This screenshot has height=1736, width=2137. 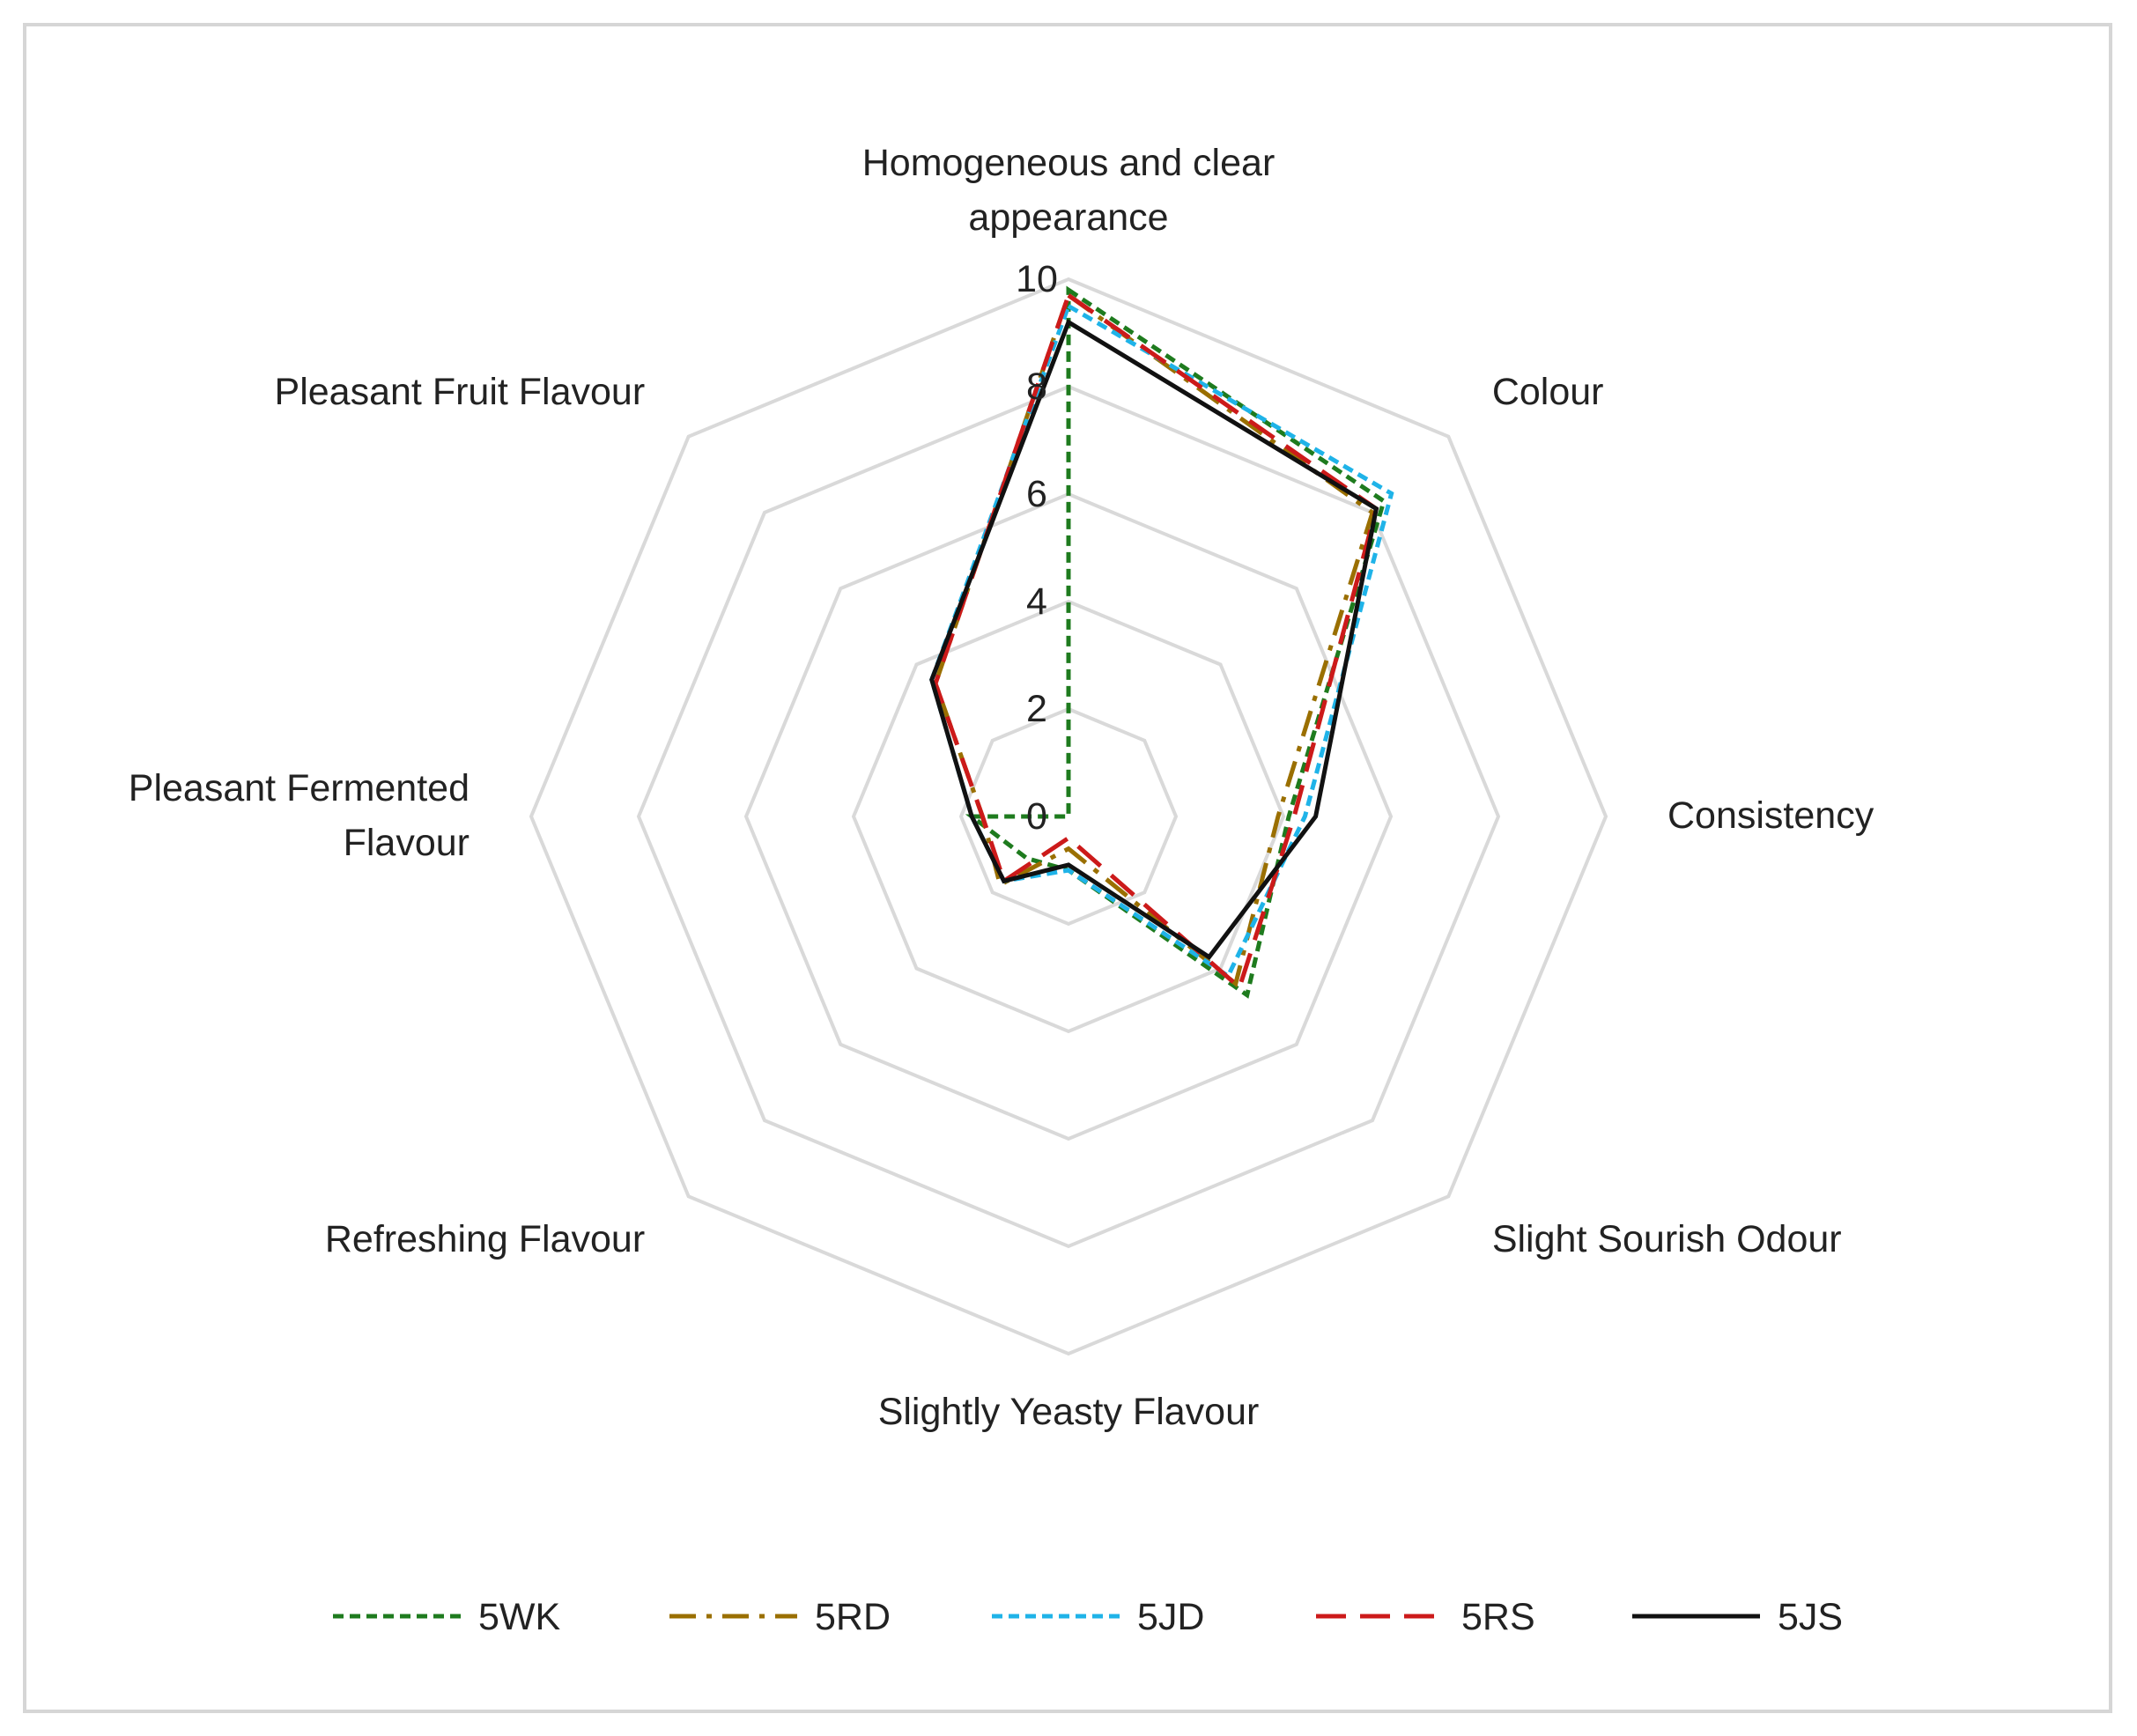 What do you see at coordinates (1810, 1617) in the screenshot?
I see `legend-label-5js: 5JS` at bounding box center [1810, 1617].